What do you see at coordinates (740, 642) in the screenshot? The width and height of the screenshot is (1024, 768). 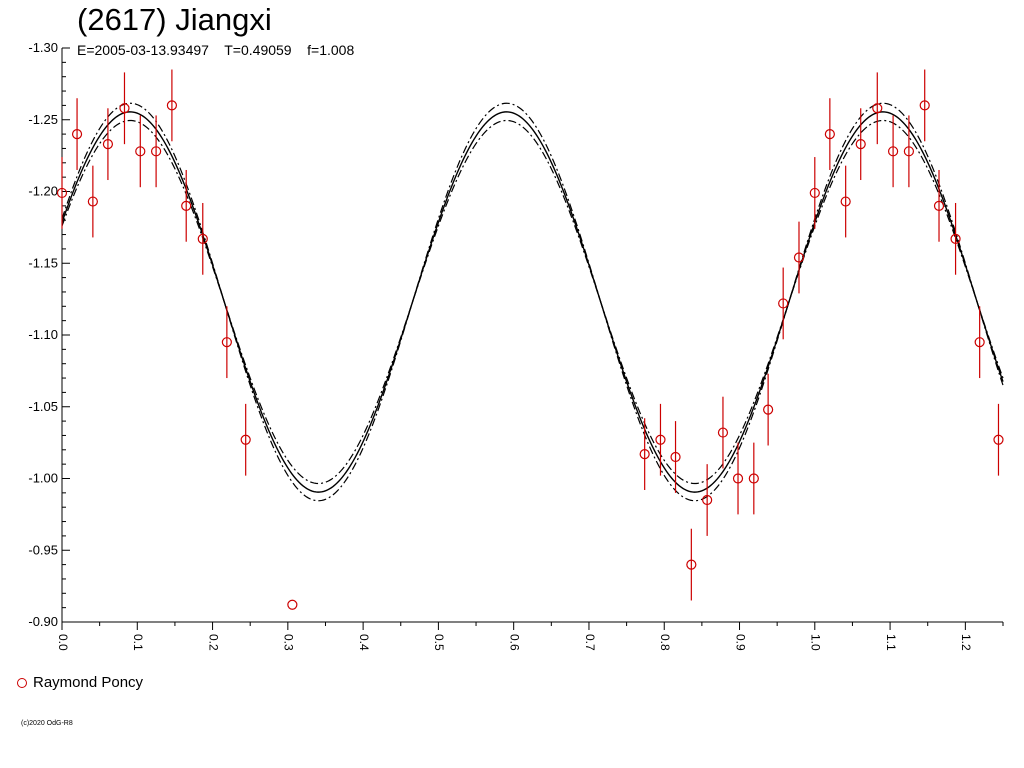 I see `x-tick-label: 0.9` at bounding box center [740, 642].